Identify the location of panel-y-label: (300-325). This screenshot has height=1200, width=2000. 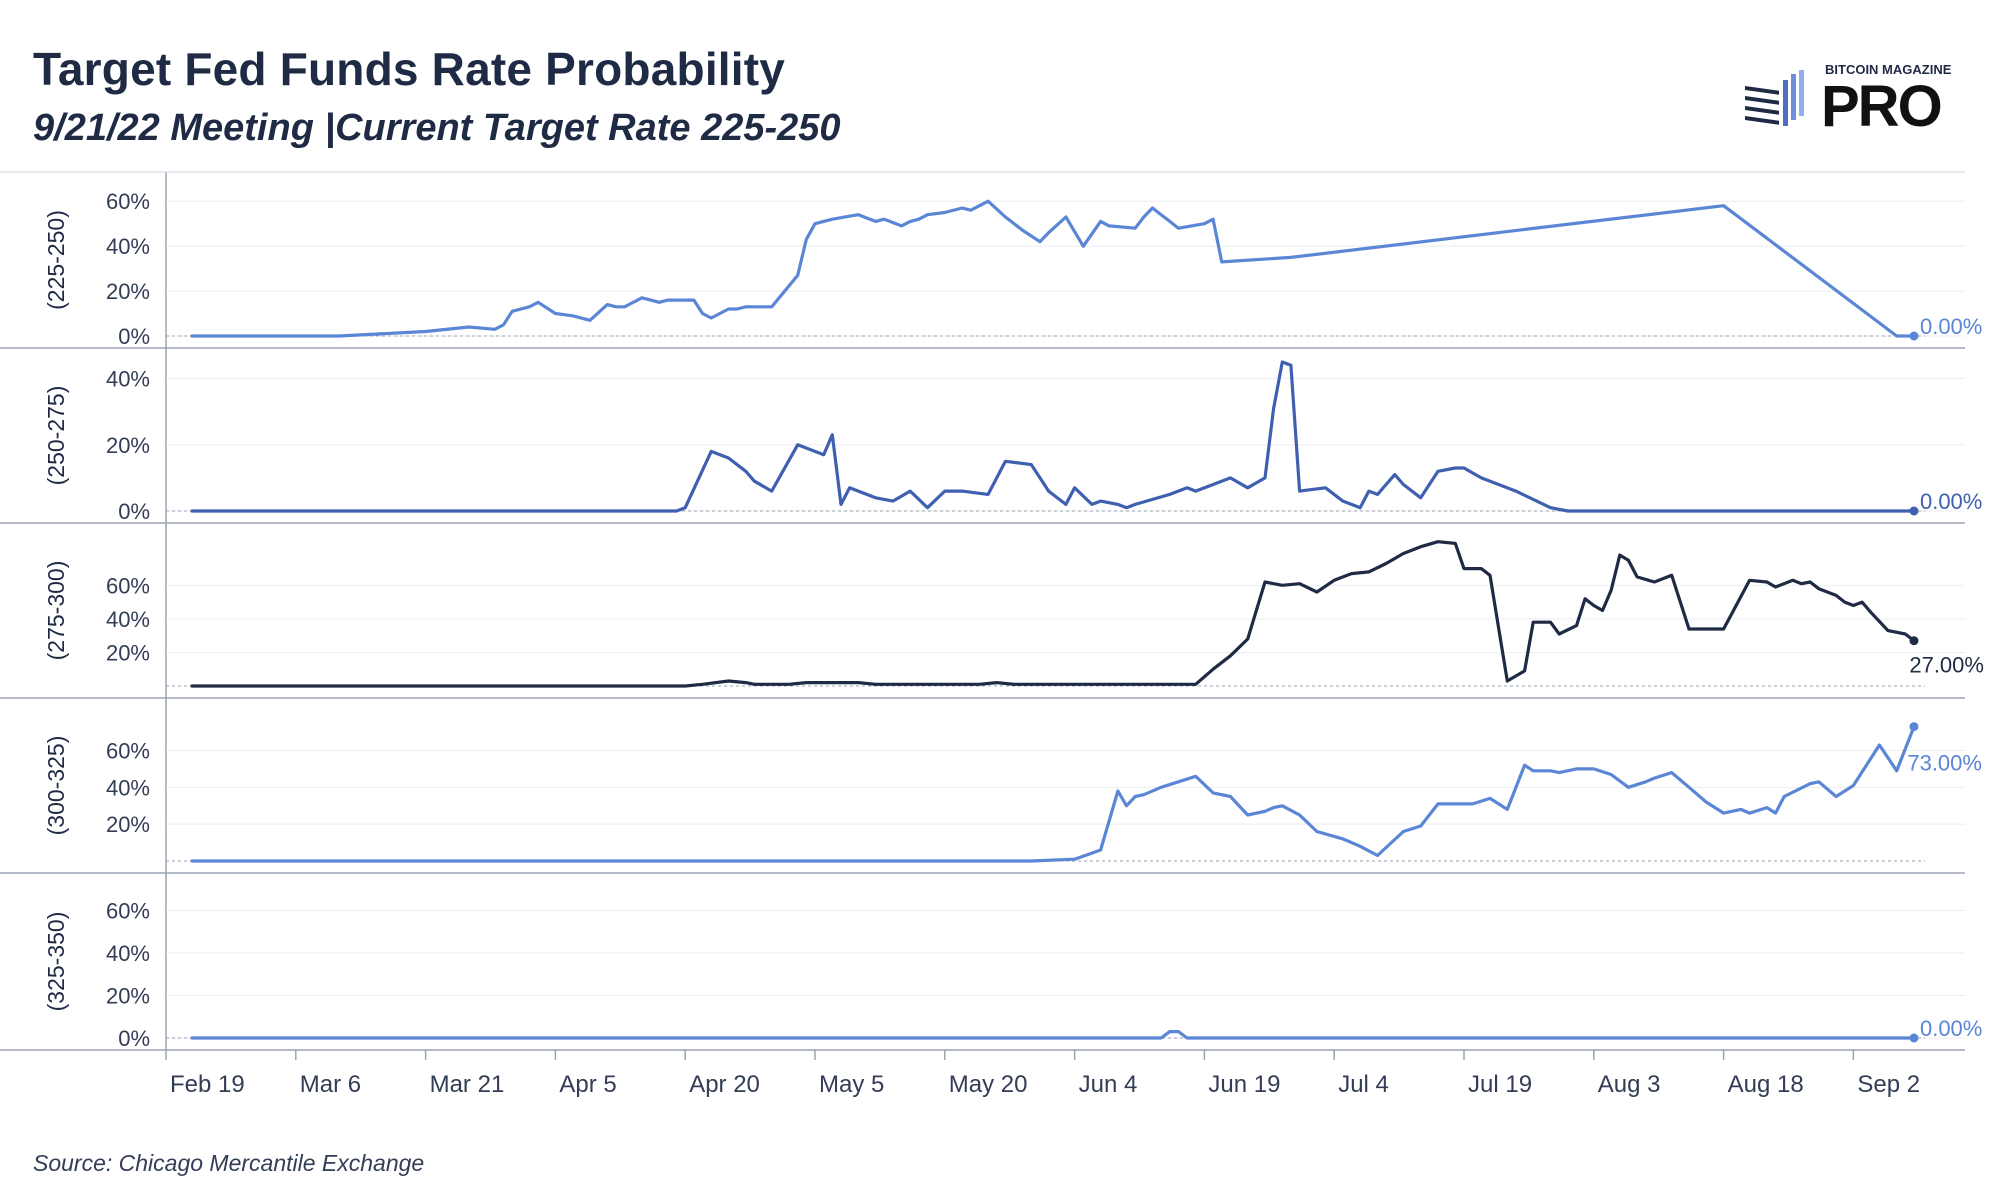
(56, 786).